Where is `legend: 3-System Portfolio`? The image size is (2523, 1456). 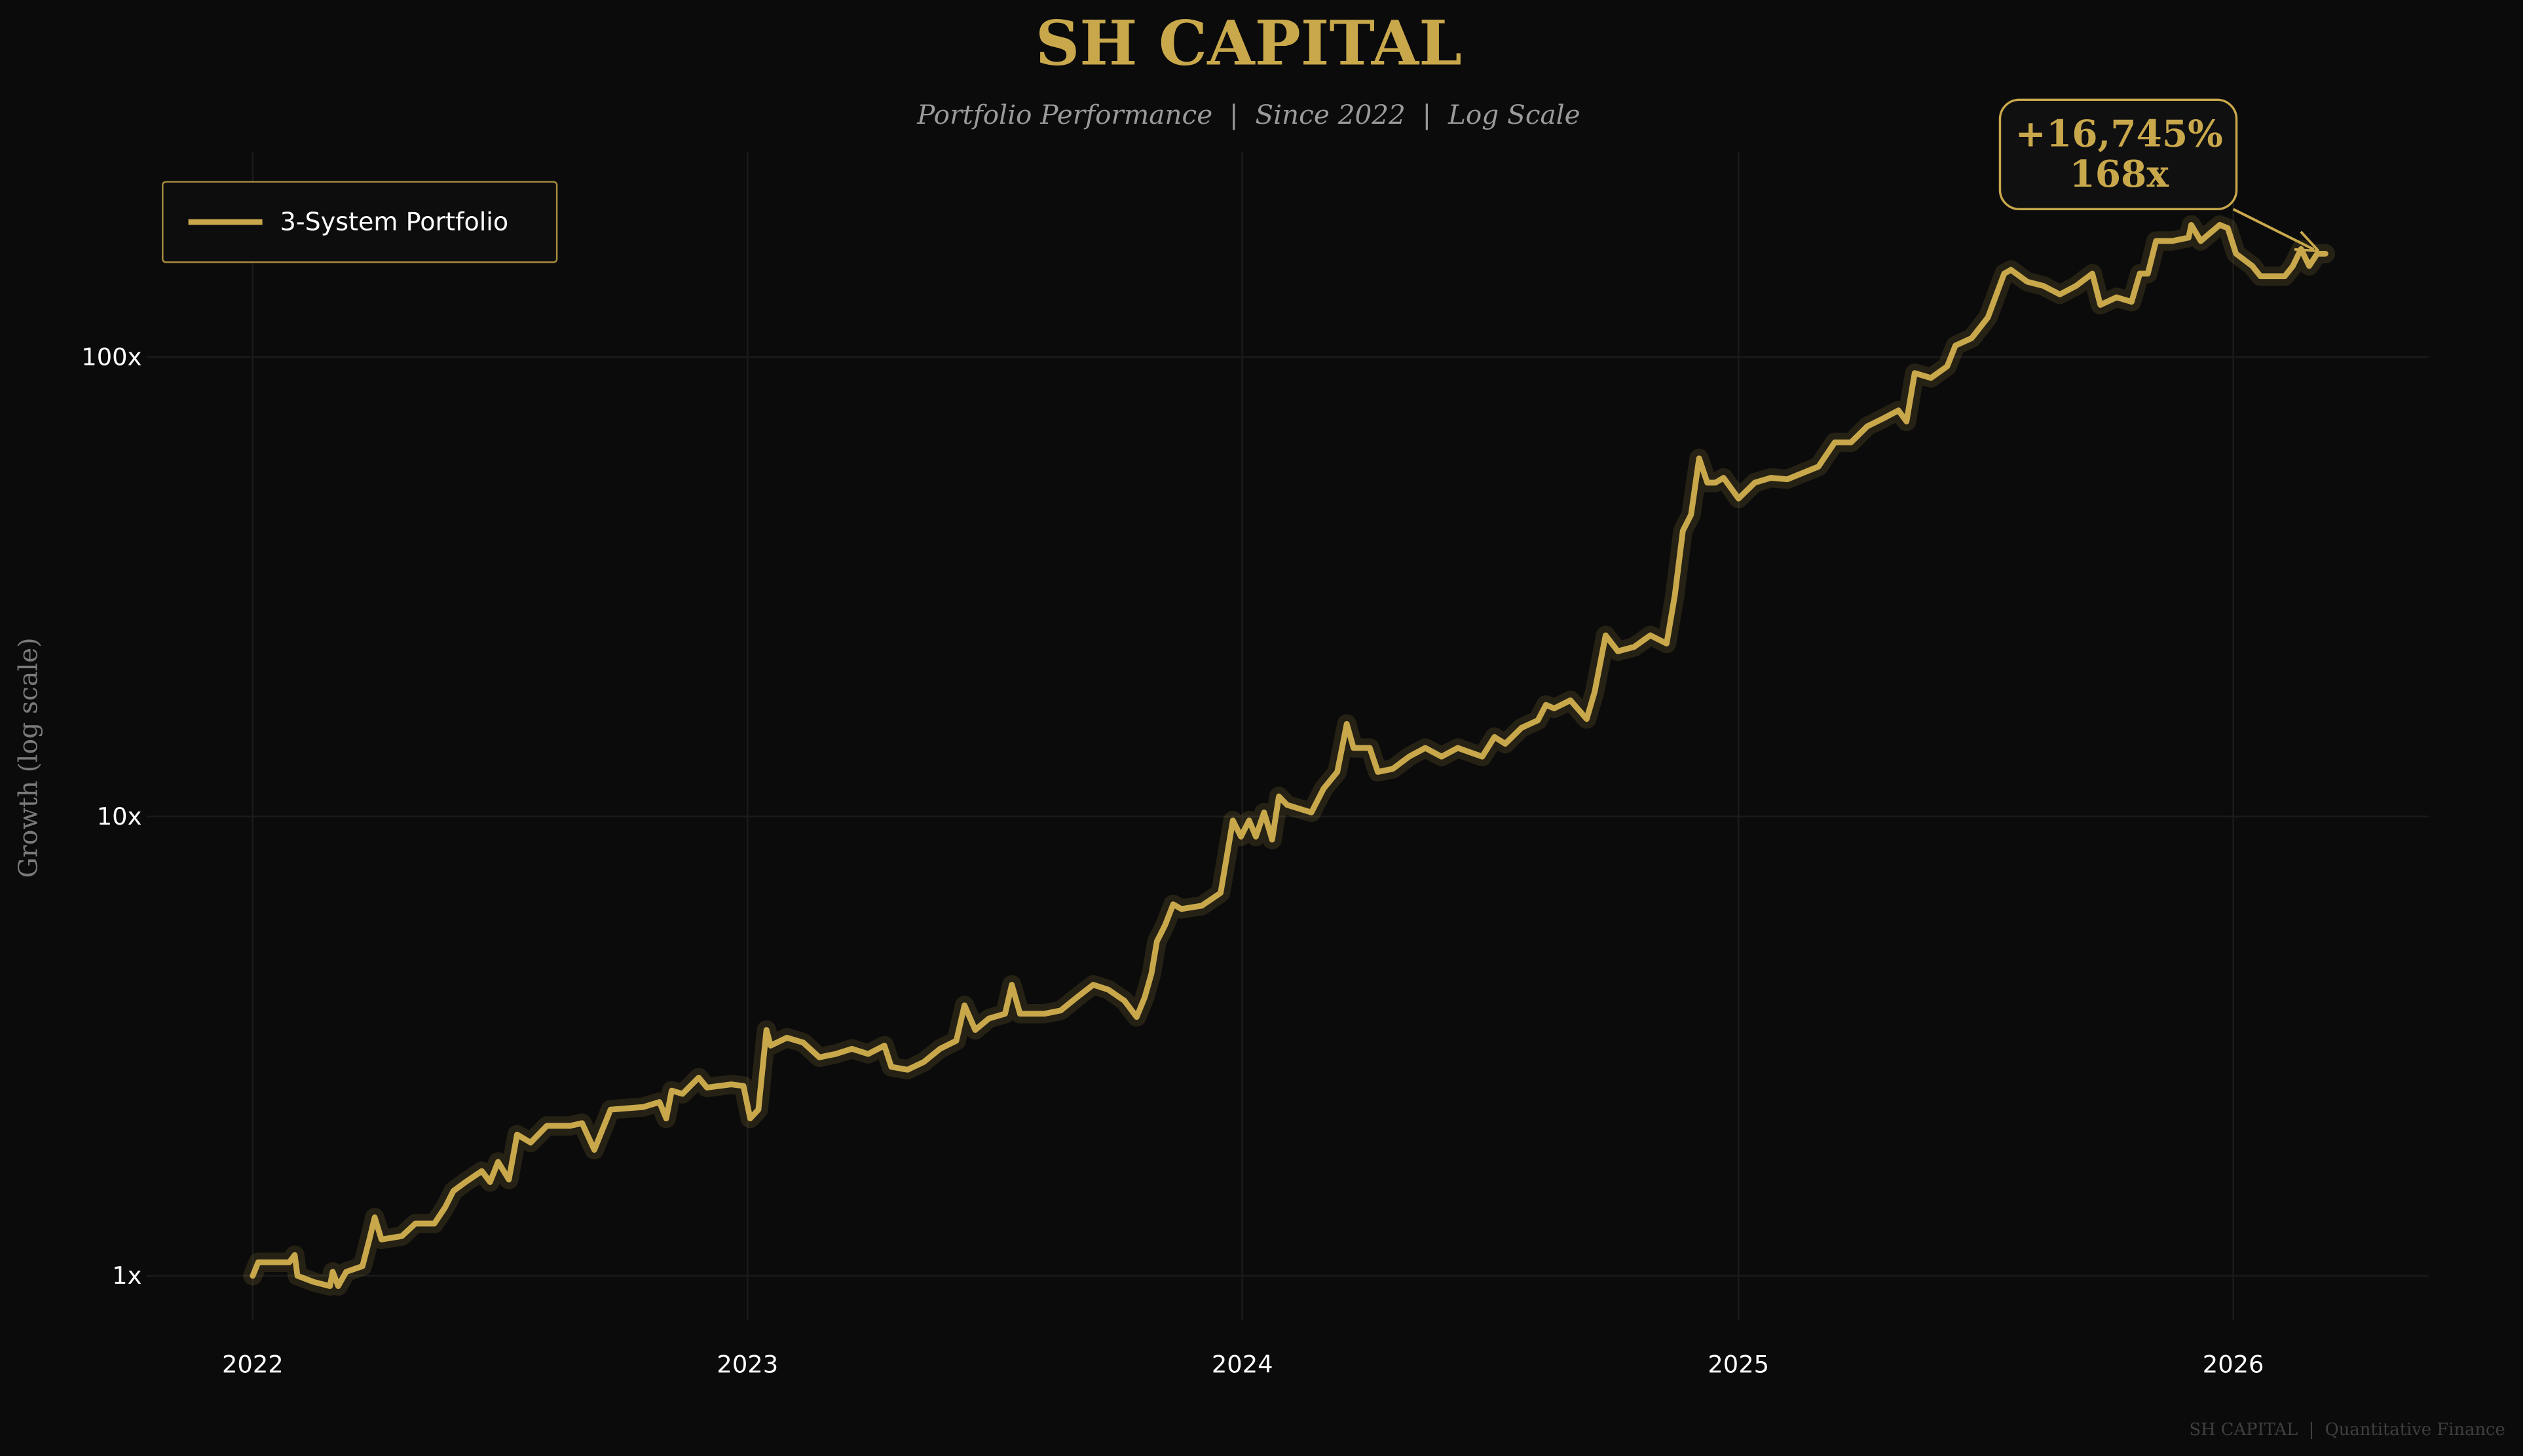 legend: 3-System Portfolio is located at coordinates (360, 222).